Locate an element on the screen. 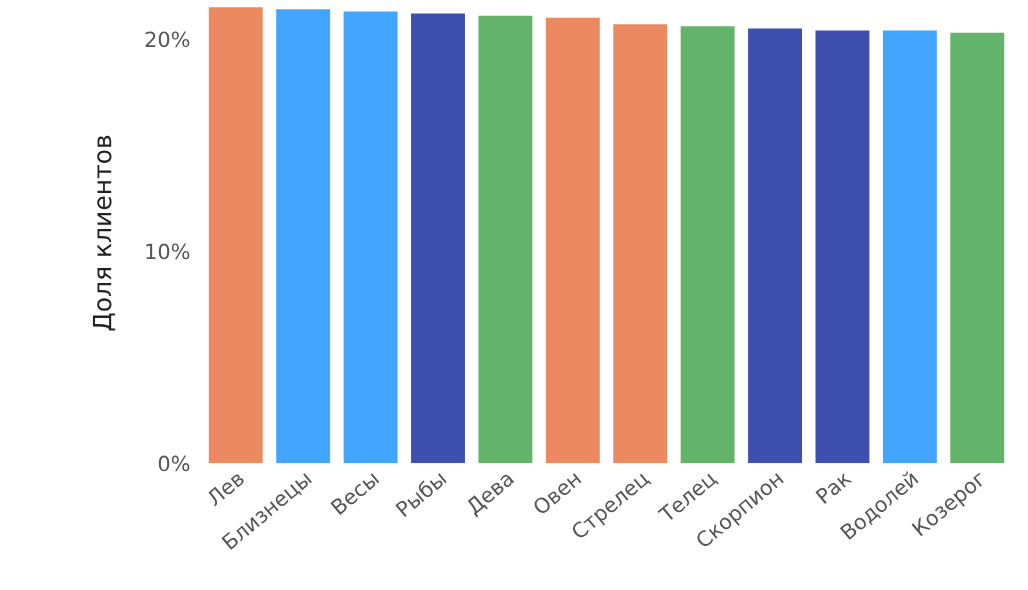  y-tick-label: 20% is located at coordinates (167, 39).